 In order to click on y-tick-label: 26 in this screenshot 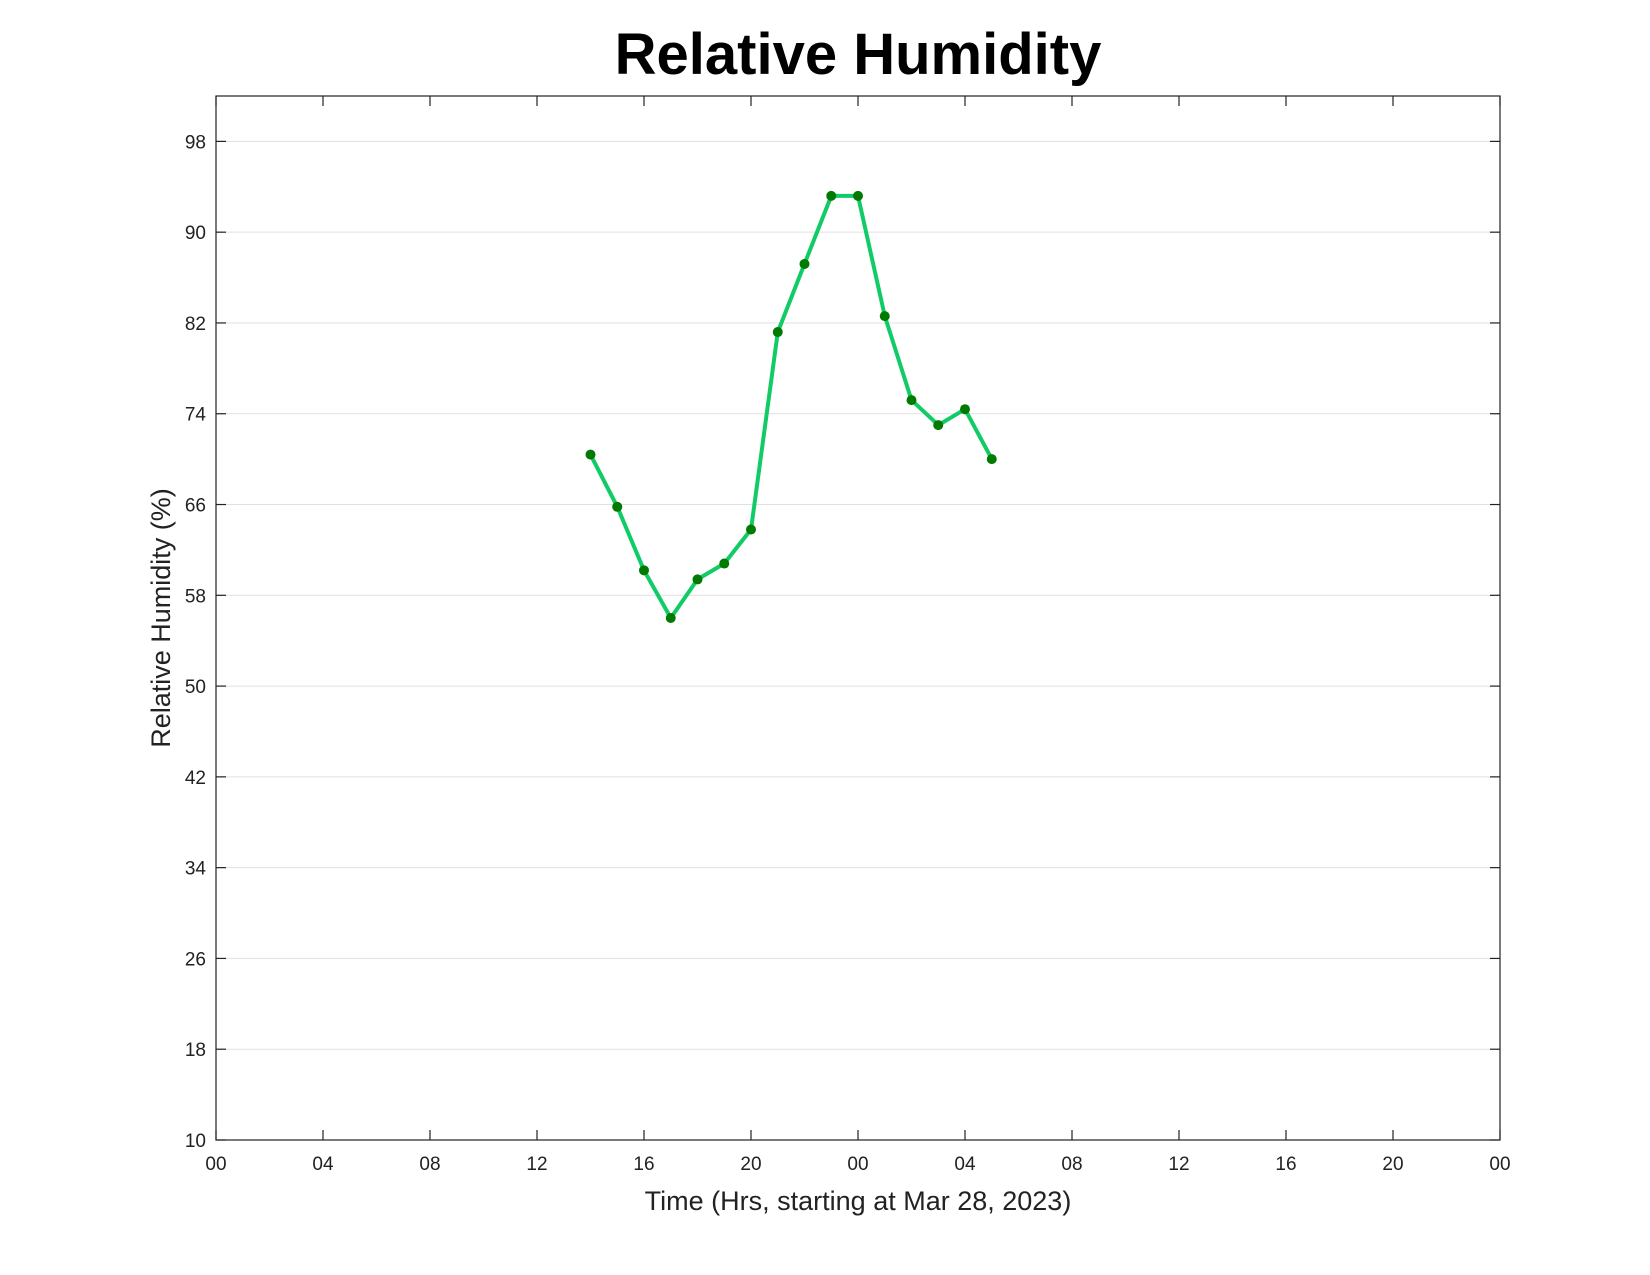, I will do `click(195, 959)`.